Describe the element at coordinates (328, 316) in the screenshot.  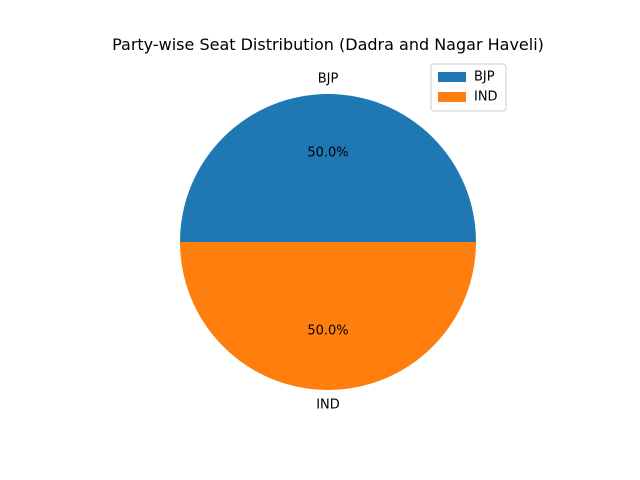
I see `pie-slice-ind` at that location.